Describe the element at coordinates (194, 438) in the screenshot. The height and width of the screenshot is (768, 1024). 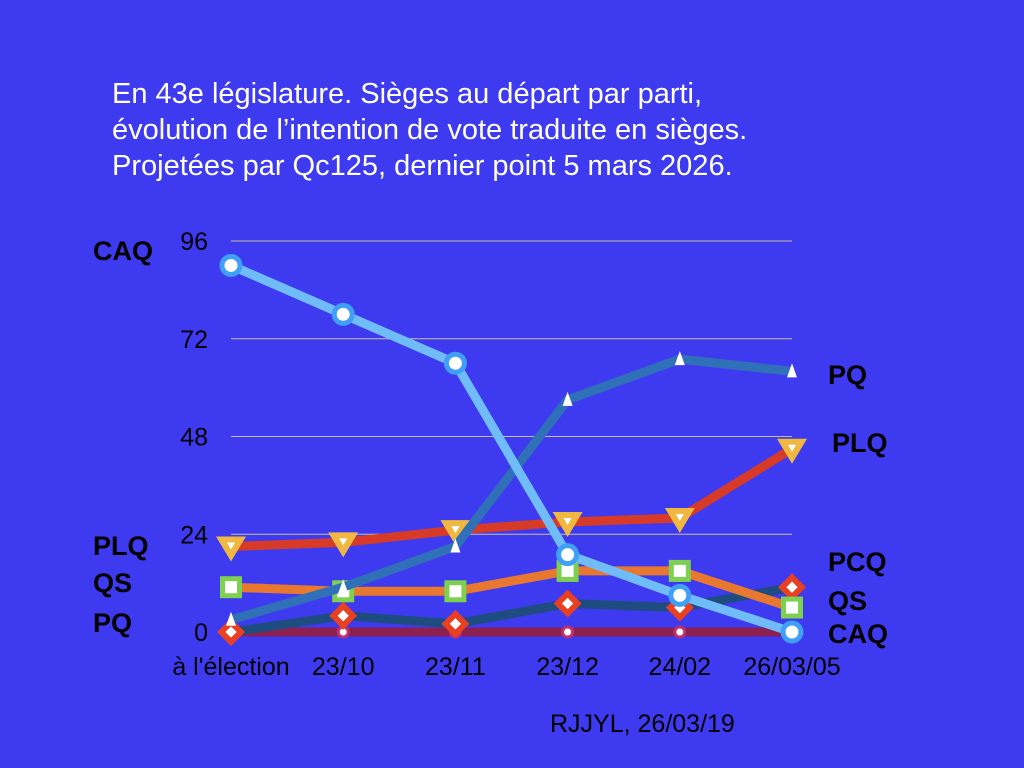
I see `y-tick-label: 48` at that location.